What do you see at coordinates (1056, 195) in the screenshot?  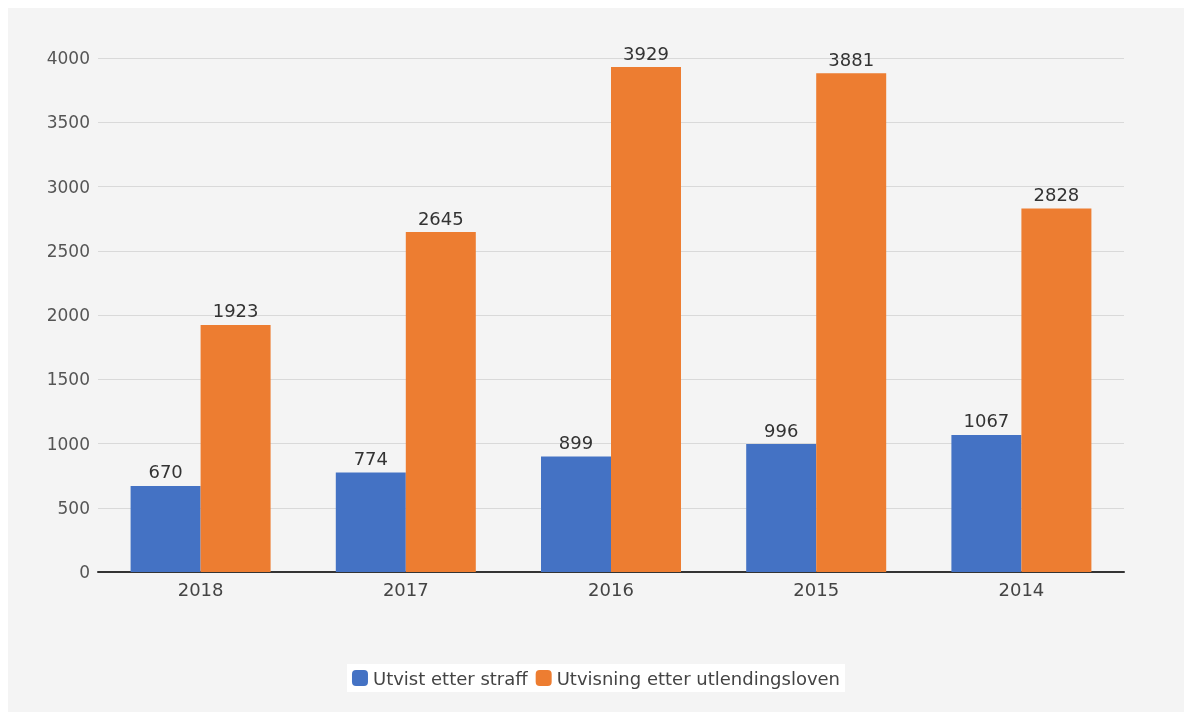 I see `data-label: 2828` at bounding box center [1056, 195].